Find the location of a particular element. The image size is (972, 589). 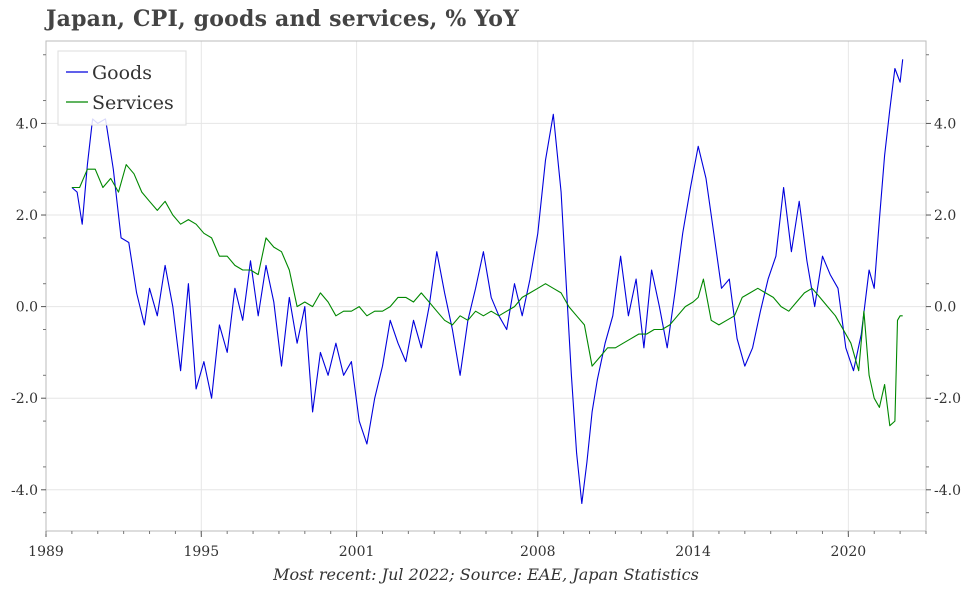

x-tick-label: 2001 is located at coordinates (357, 552).